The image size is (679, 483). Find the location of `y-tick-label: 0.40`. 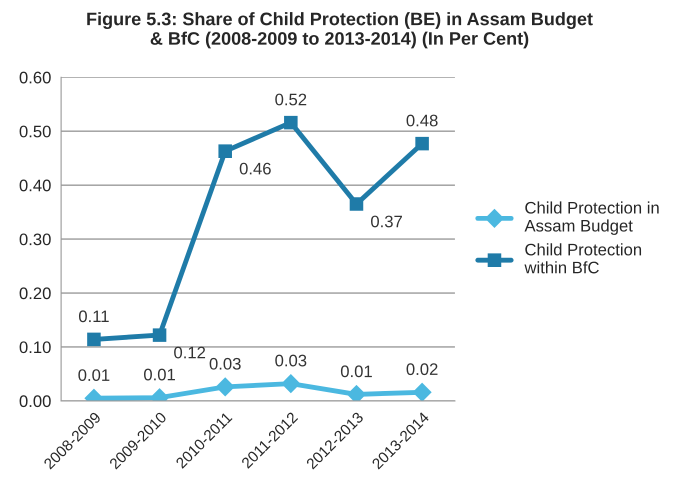

y-tick-label: 0.40 is located at coordinates (35, 186).